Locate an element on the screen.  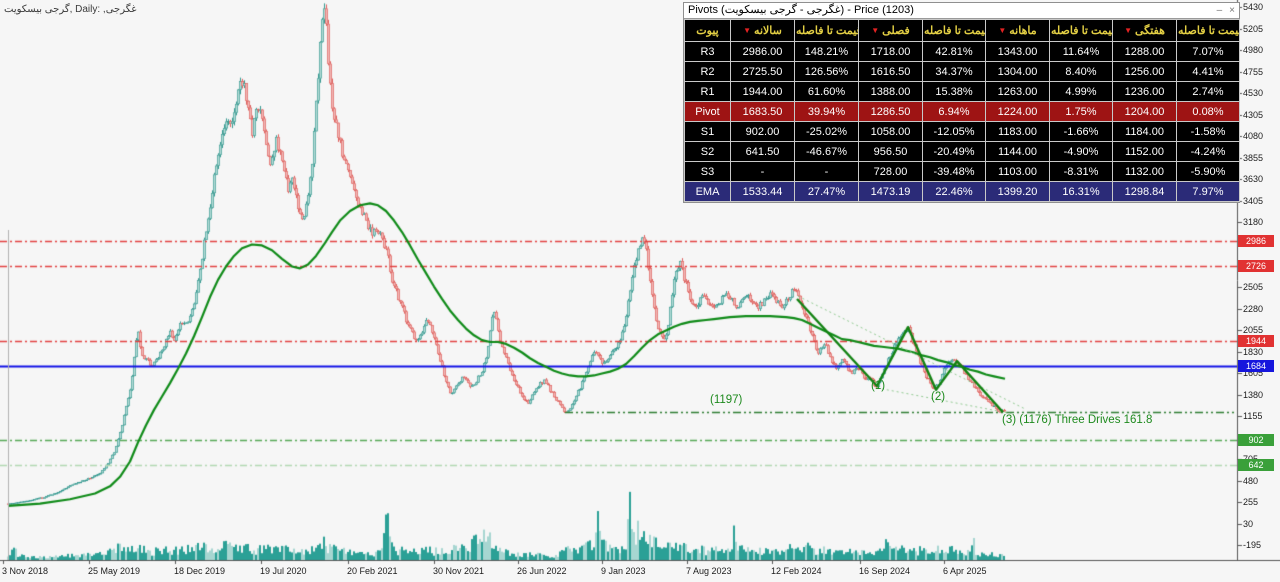
pivot-cell: 1718.00 is located at coordinates (890, 51).